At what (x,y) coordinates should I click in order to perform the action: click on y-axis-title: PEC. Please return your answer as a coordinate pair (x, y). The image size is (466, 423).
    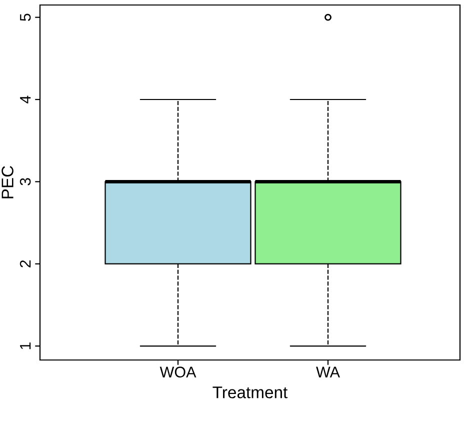
    Looking at the image, I should click on (8, 182).